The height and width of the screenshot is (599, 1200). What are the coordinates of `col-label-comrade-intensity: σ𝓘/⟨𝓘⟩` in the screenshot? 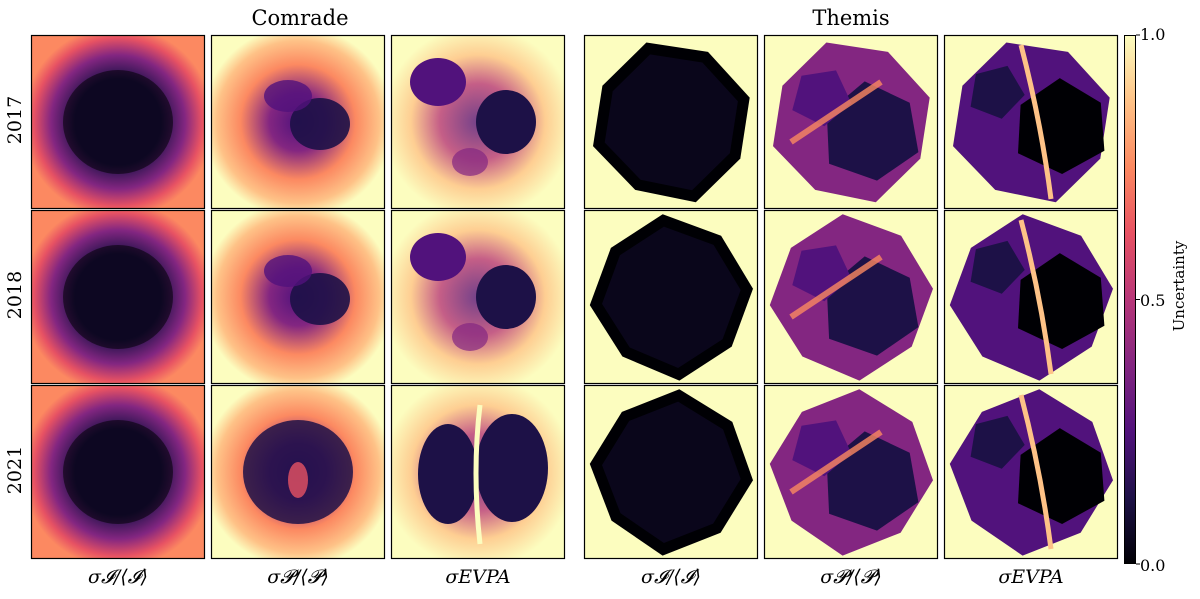 It's located at (118, 577).